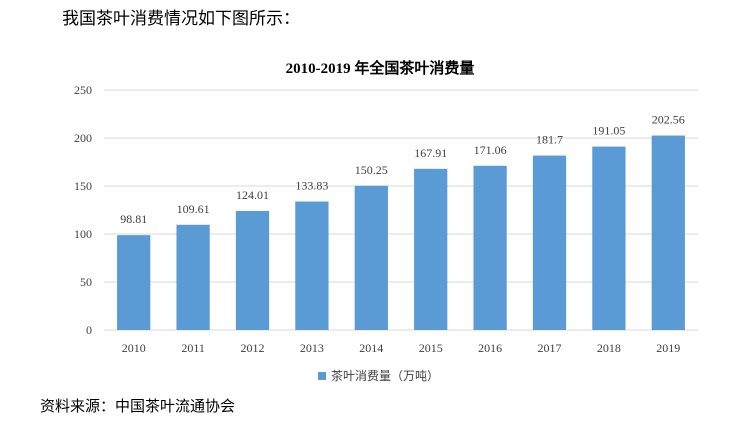 Image resolution: width=733 pixels, height=421 pixels. Describe the element at coordinates (490, 247) in the screenshot. I see `bar-2016` at that location.